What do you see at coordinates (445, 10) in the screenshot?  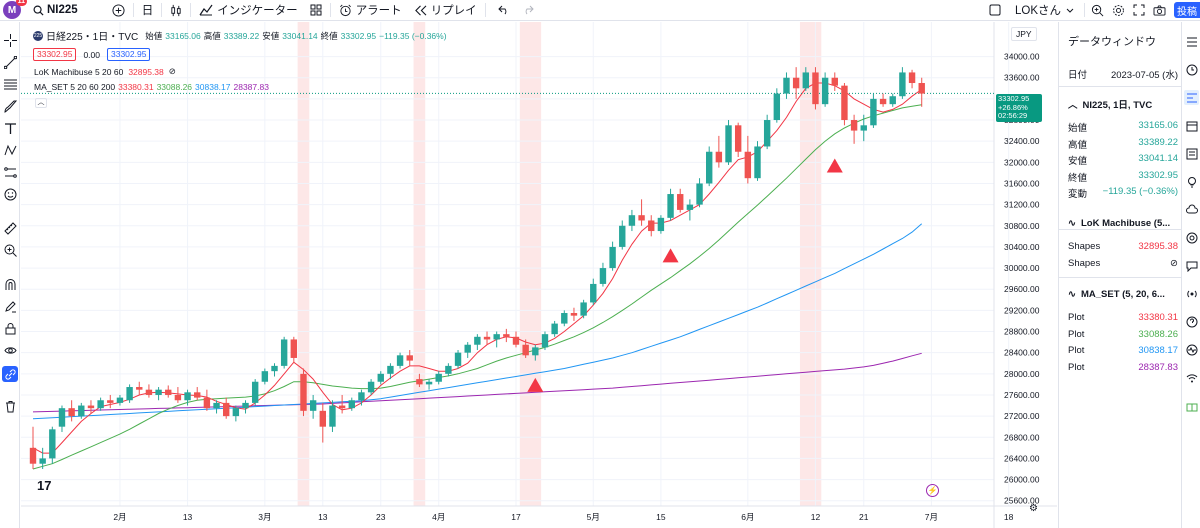 I see `replay-button: リプレイ` at bounding box center [445, 10].